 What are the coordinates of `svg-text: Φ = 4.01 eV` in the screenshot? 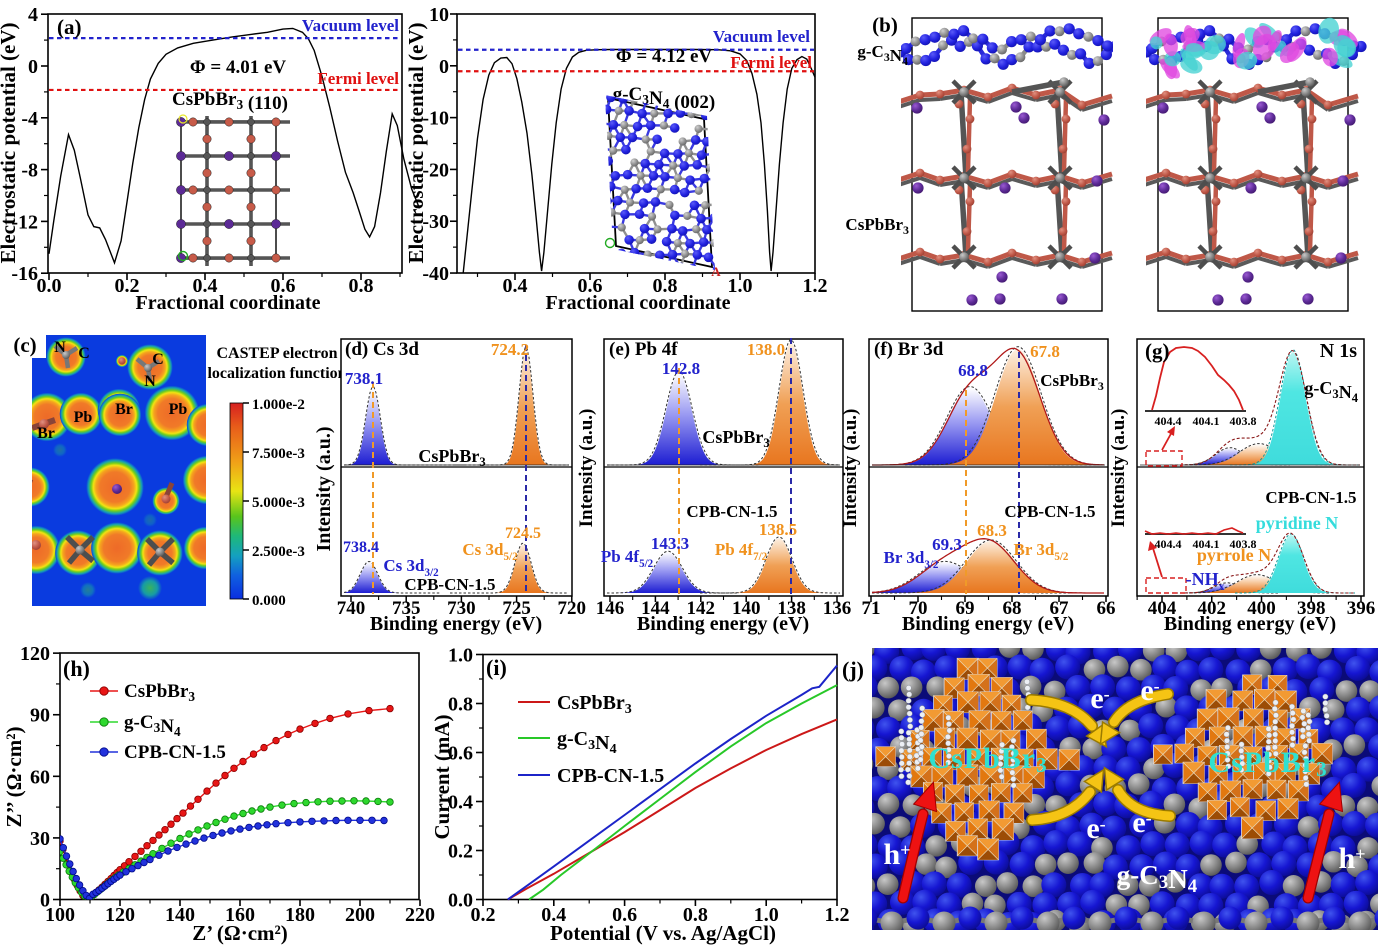 It's located at (238, 67).